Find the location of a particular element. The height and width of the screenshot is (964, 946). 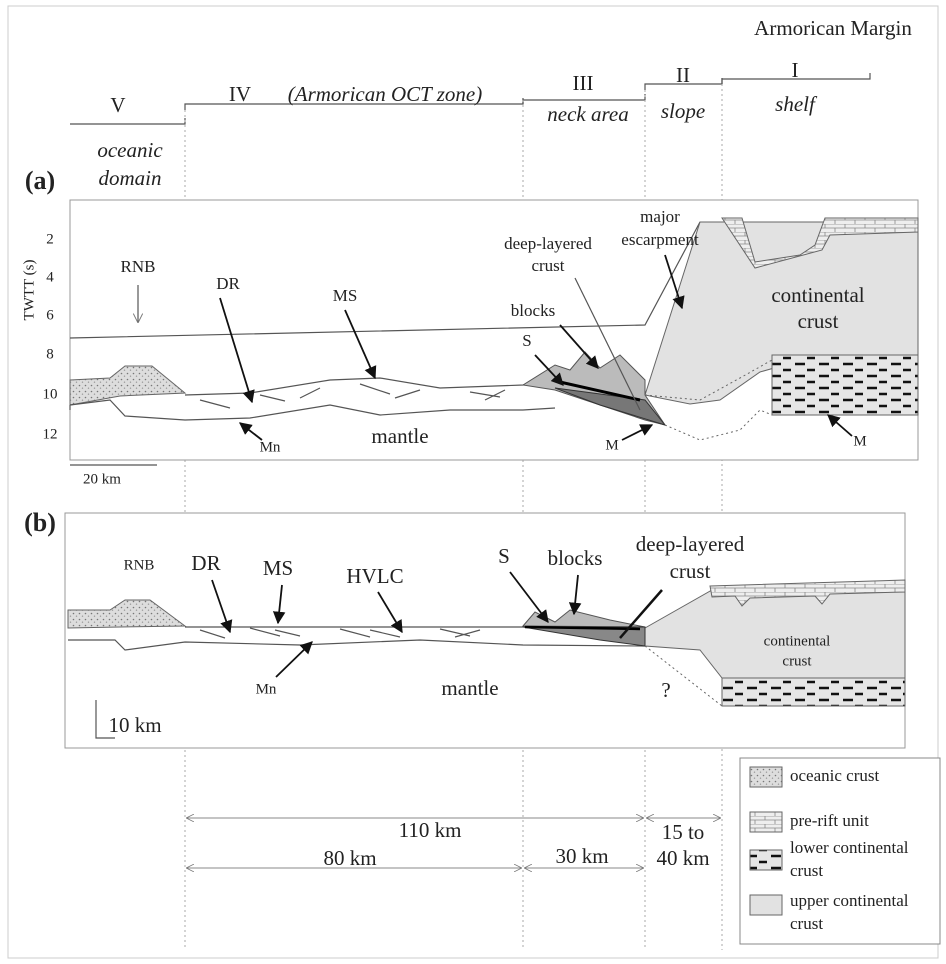

distance-label: 15 to is located at coordinates (683, 832).